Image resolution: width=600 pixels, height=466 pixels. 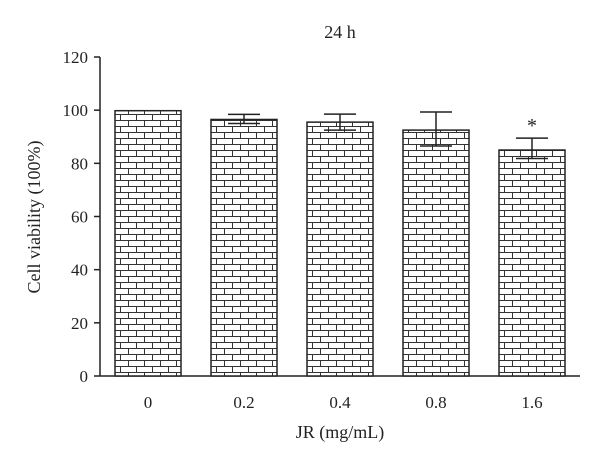 I want to click on x-tick-label: 1.6, so click(x=531, y=402).